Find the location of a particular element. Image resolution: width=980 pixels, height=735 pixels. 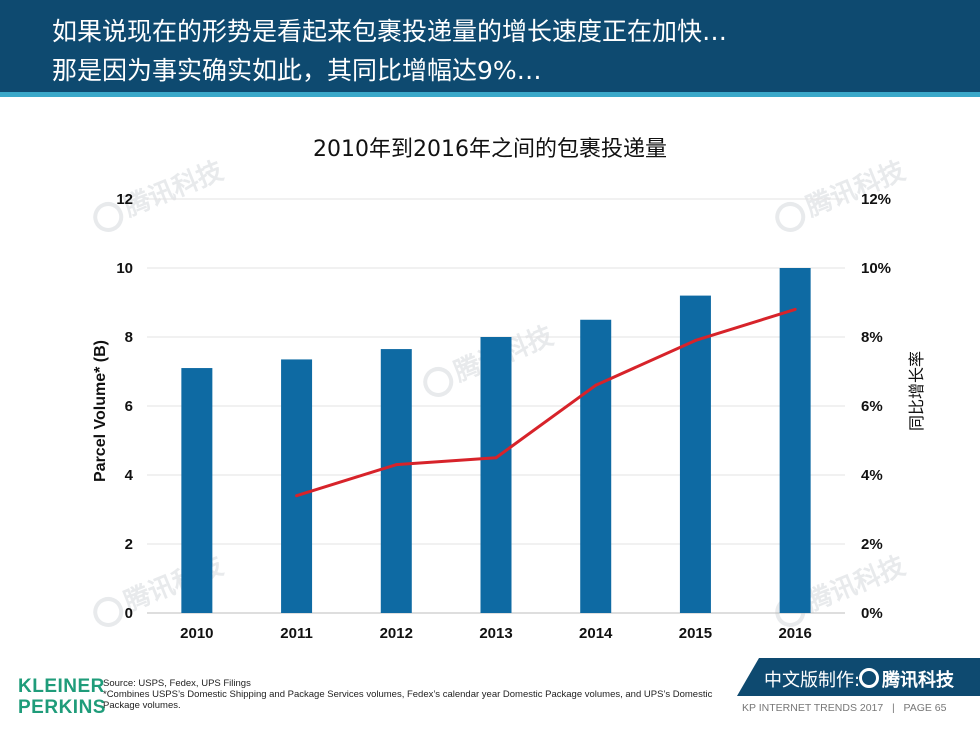

x-tick-label: 2015 is located at coordinates (695, 633).